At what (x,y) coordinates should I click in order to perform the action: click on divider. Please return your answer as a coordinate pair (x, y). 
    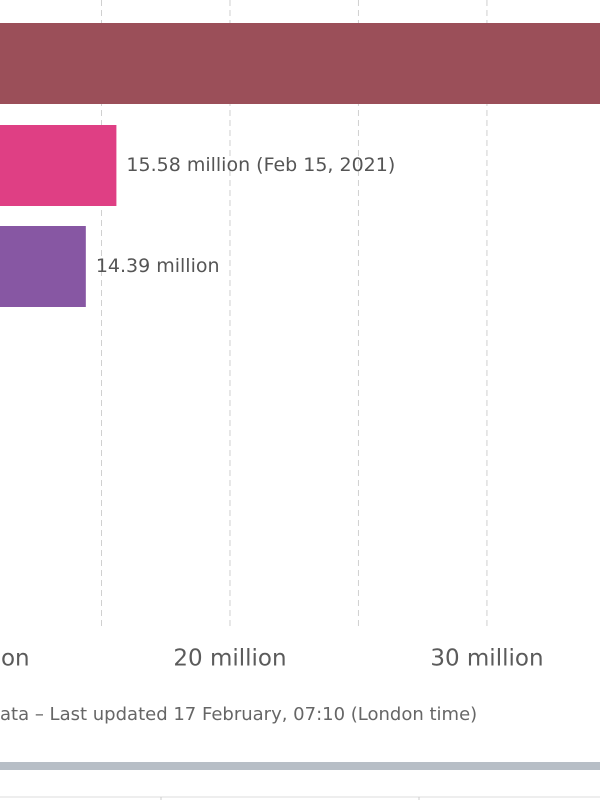
    Looking at the image, I should click on (300, 766).